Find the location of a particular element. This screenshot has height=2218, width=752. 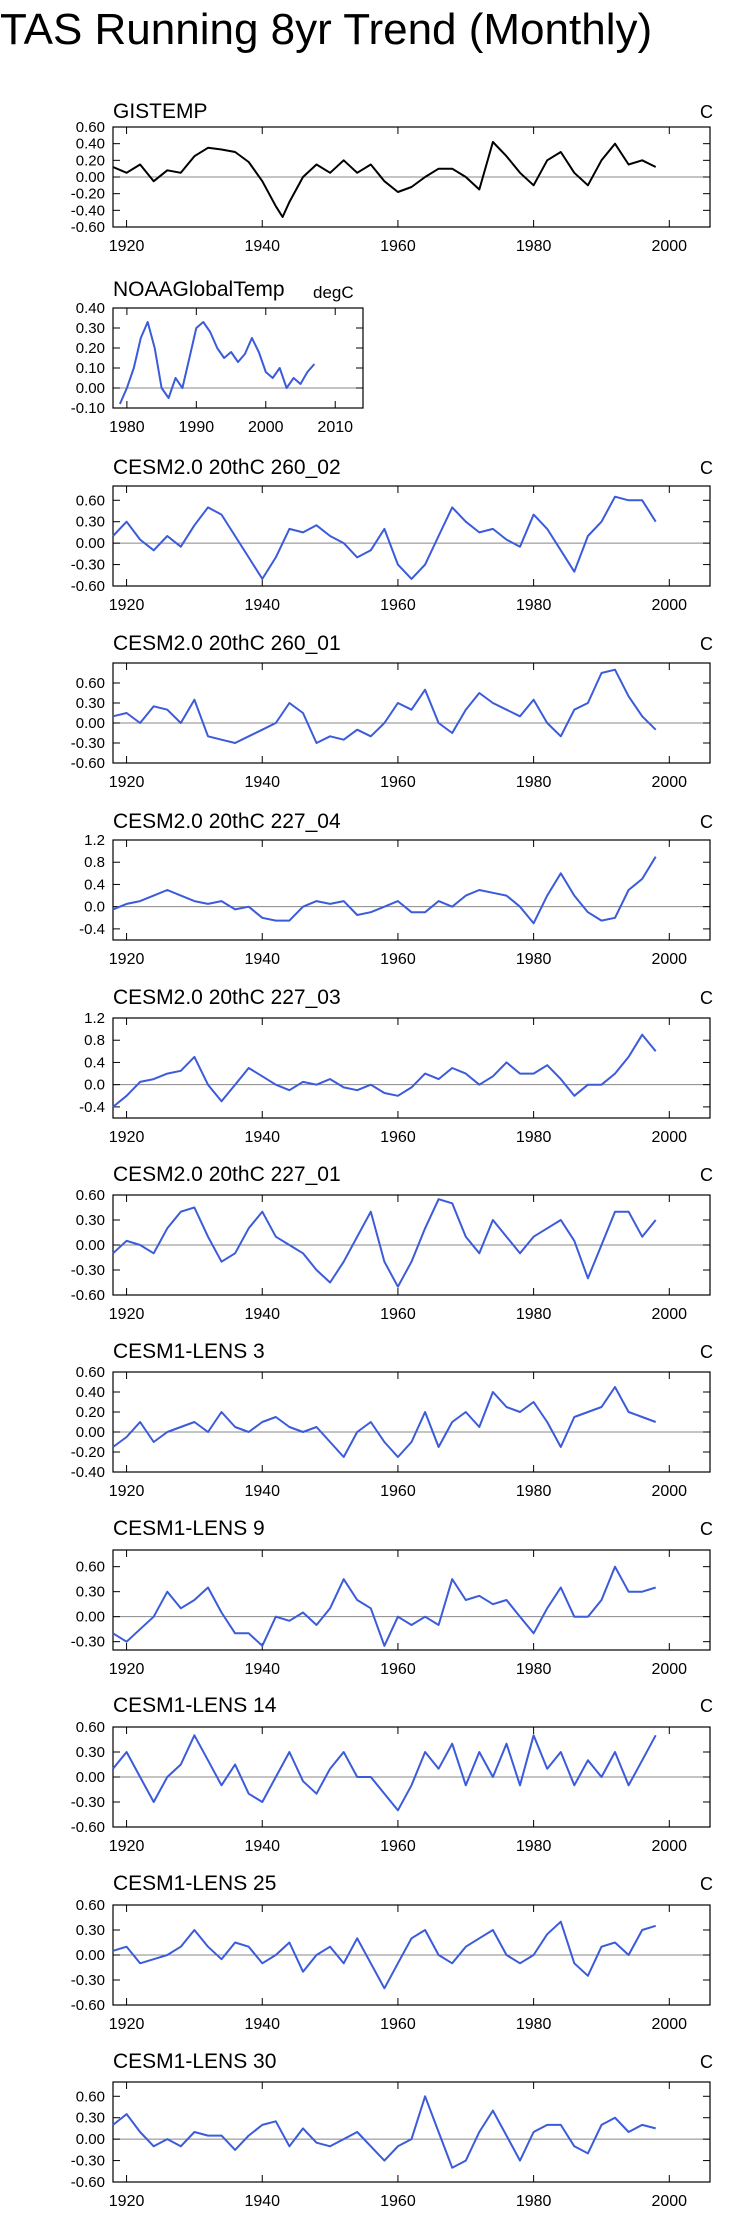

chart-title: CESM2.0 20thC 227_03 is located at coordinates (227, 997).